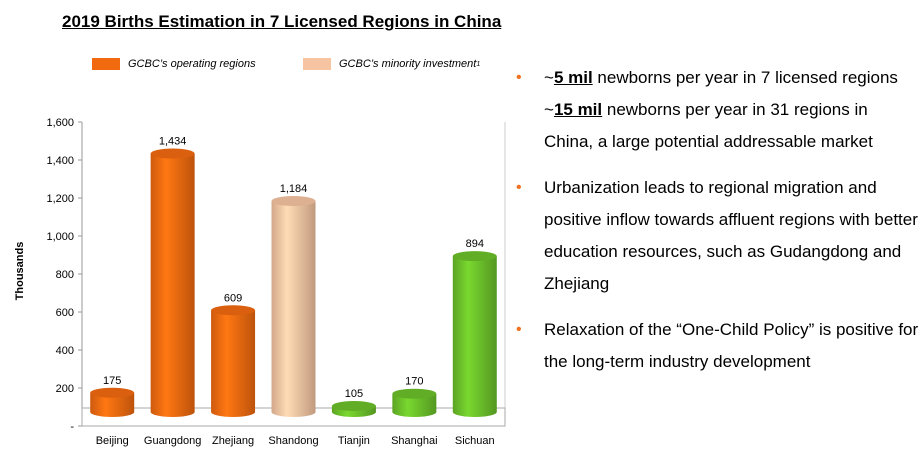  Describe the element at coordinates (354, 441) in the screenshot. I see `x-tick-label: Tianjin` at that location.